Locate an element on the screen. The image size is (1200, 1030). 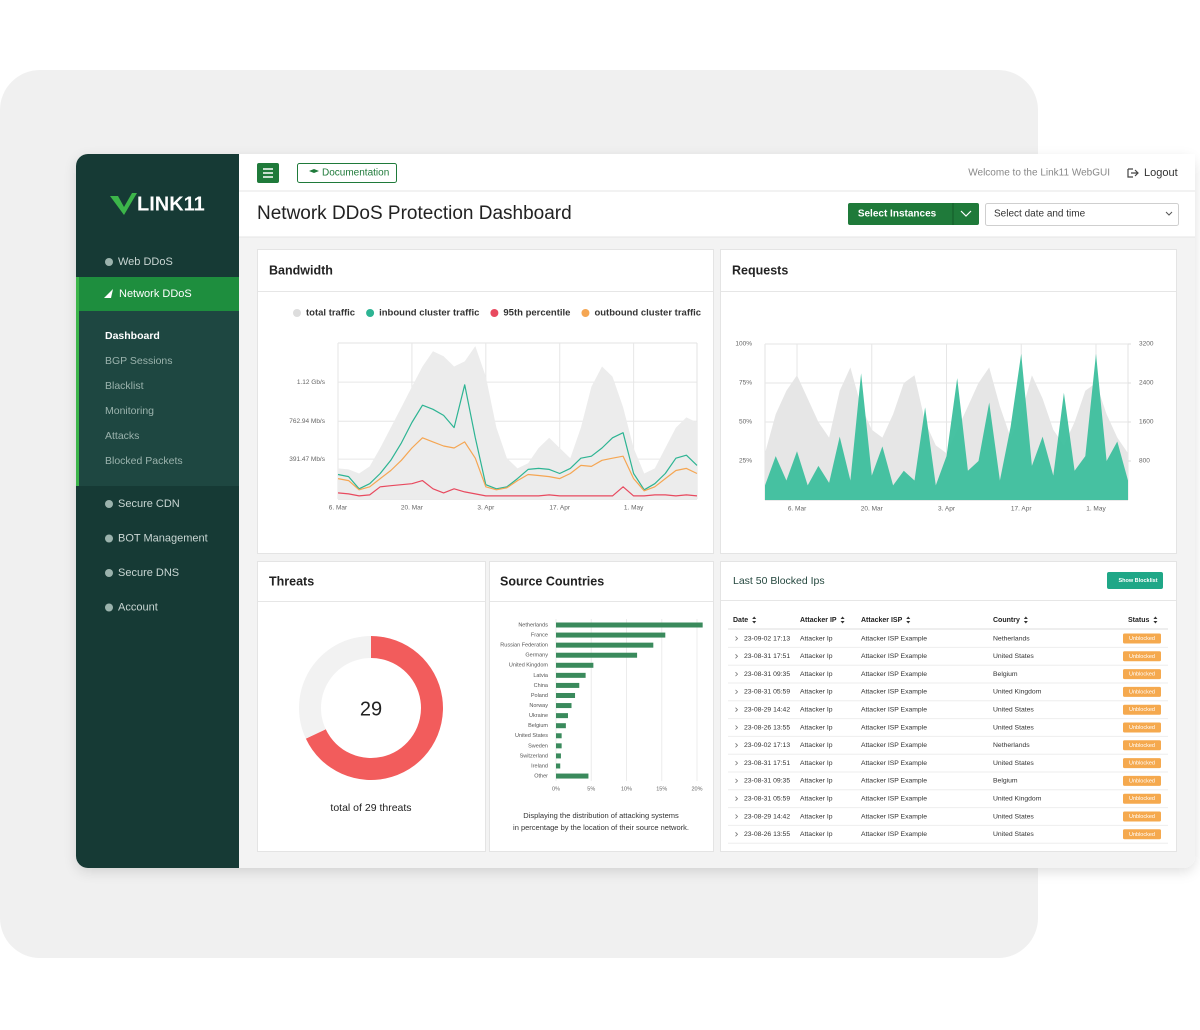
y-tick-label: Netherlands is located at coordinates (533, 625).